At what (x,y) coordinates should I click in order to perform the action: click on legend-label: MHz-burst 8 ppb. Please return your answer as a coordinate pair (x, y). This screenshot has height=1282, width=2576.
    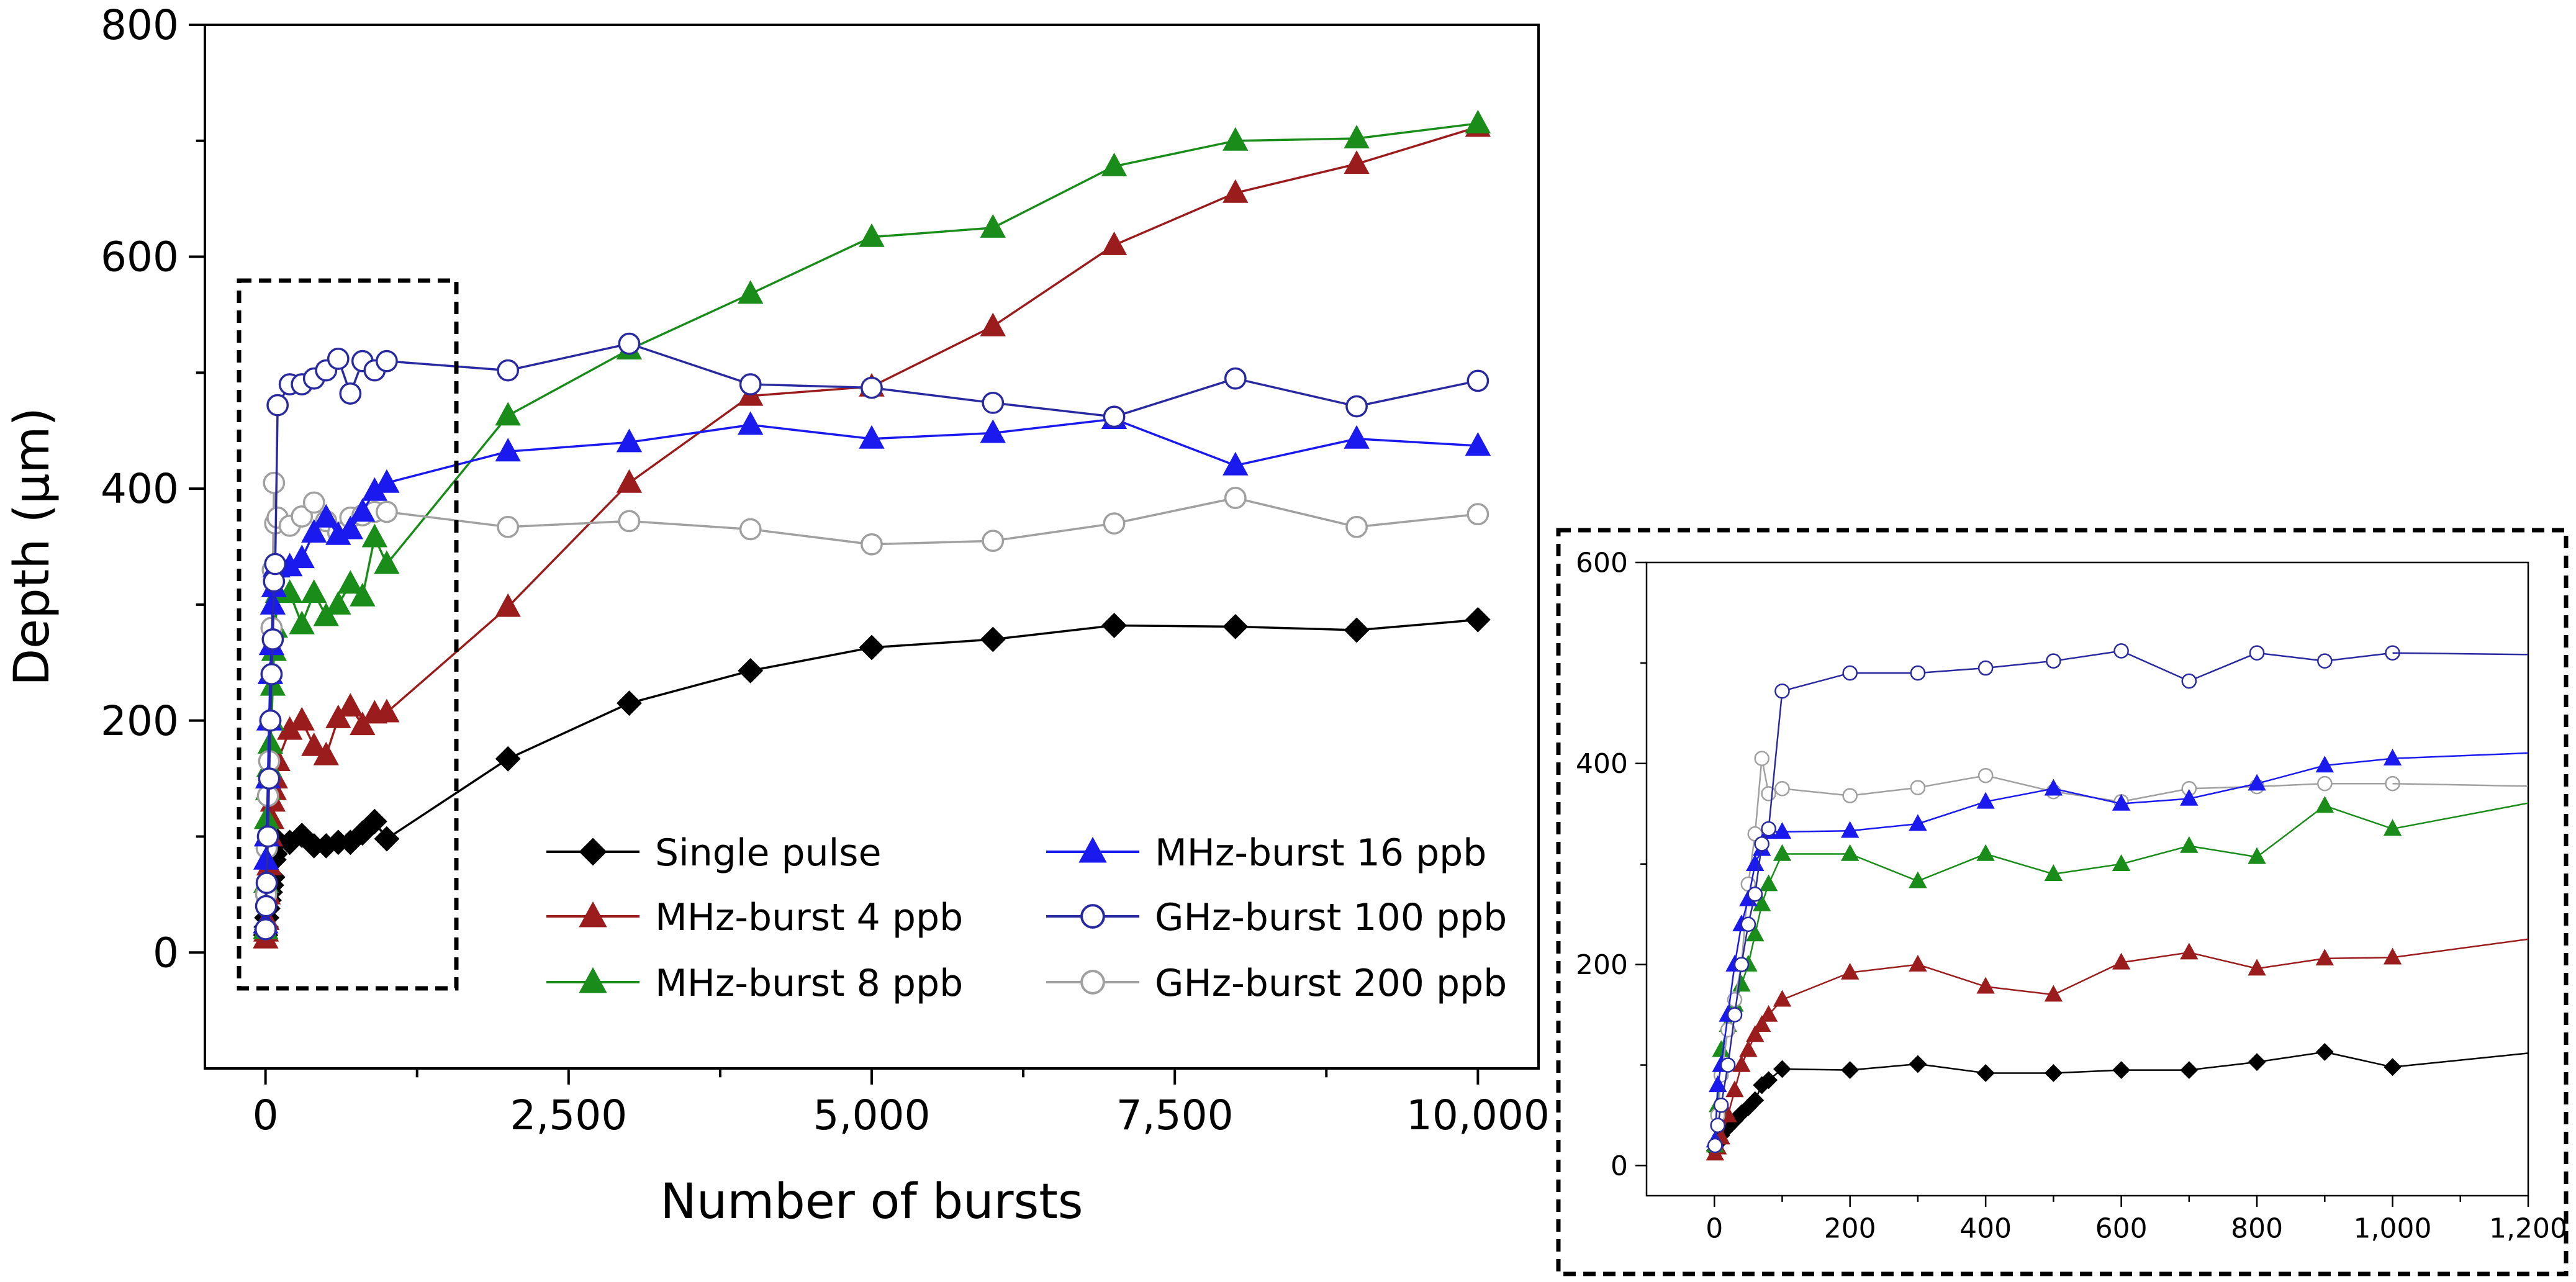
    Looking at the image, I should click on (809, 983).